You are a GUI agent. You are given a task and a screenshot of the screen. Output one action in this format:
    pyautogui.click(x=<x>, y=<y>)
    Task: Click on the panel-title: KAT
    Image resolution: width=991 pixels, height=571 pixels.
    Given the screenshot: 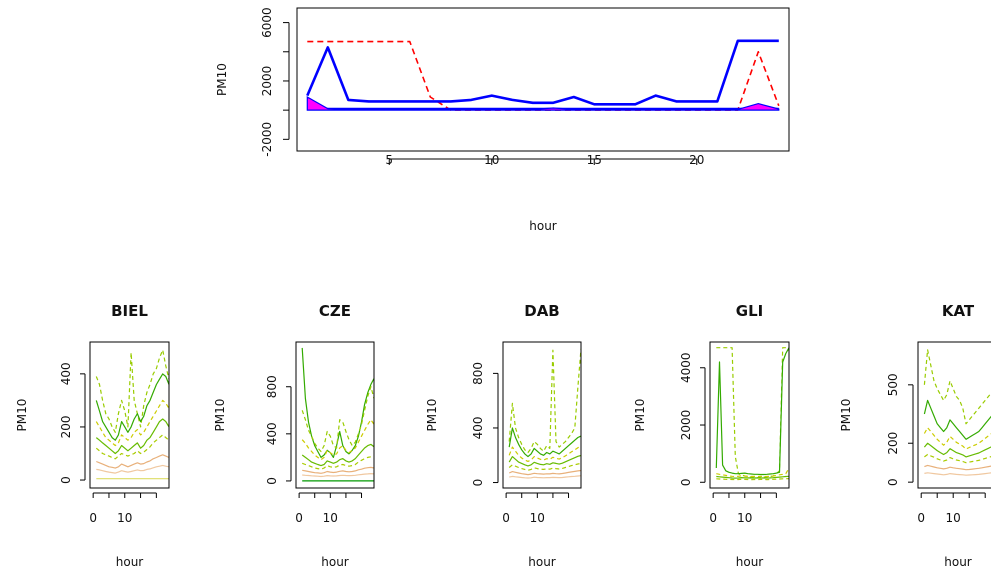 What is the action you would take?
    pyautogui.click(x=958, y=311)
    